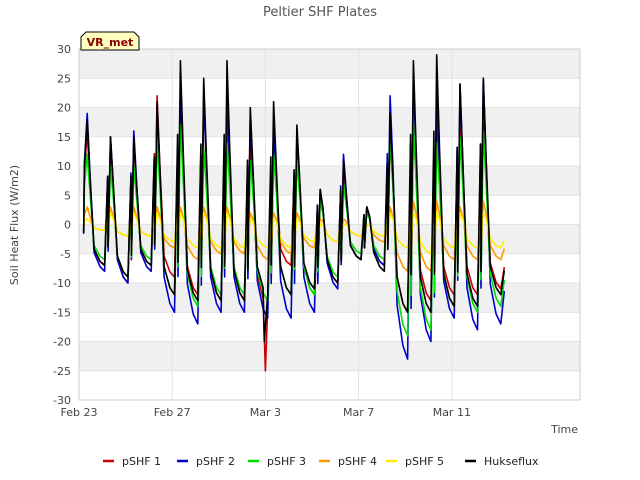 The height and width of the screenshot is (480, 640). What do you see at coordinates (67, 195) in the screenshot?
I see `y-tick-label: 5` at bounding box center [67, 195].